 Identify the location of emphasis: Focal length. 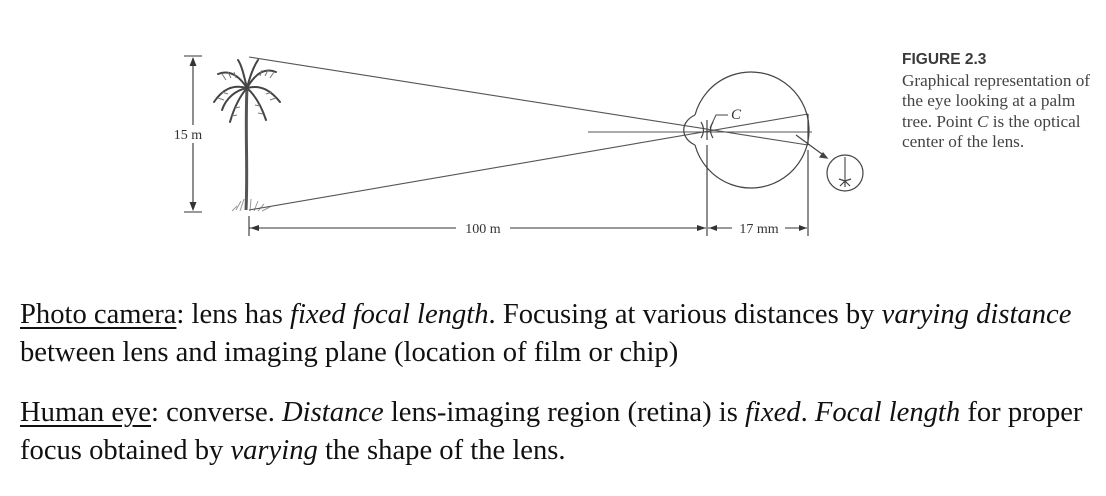
(887, 412).